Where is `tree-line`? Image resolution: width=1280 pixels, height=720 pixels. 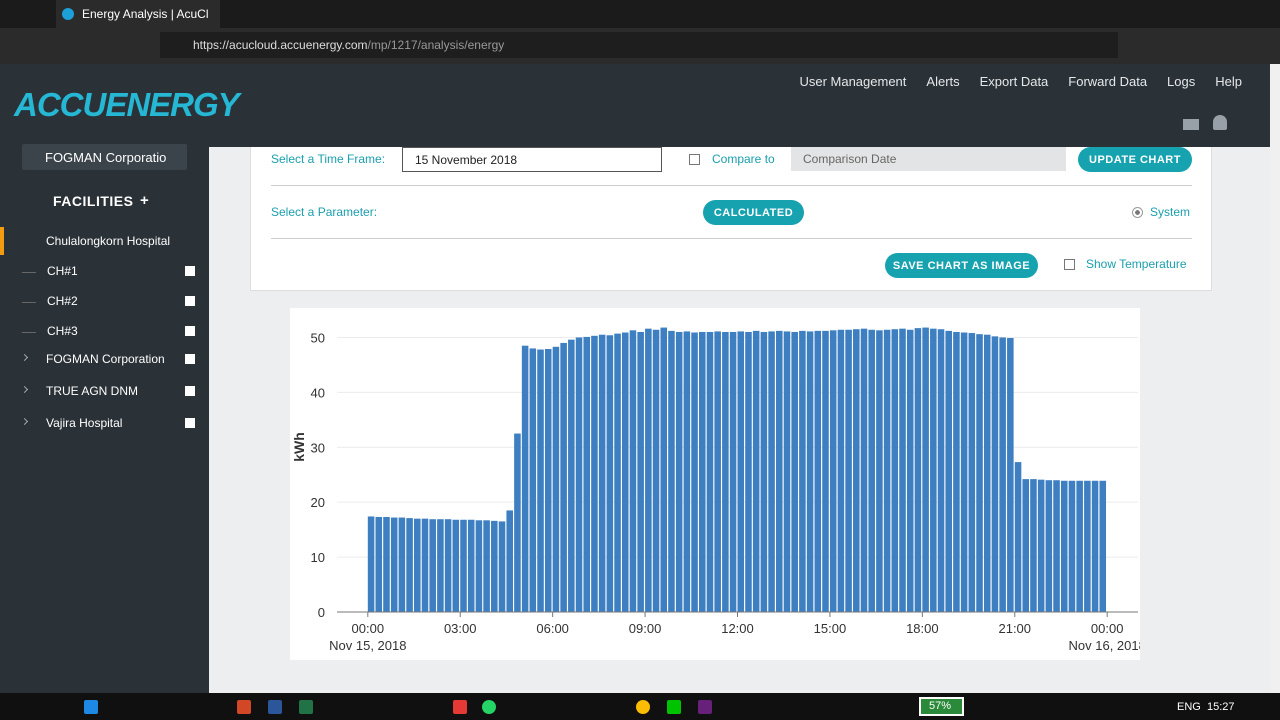 tree-line is located at coordinates (29, 272).